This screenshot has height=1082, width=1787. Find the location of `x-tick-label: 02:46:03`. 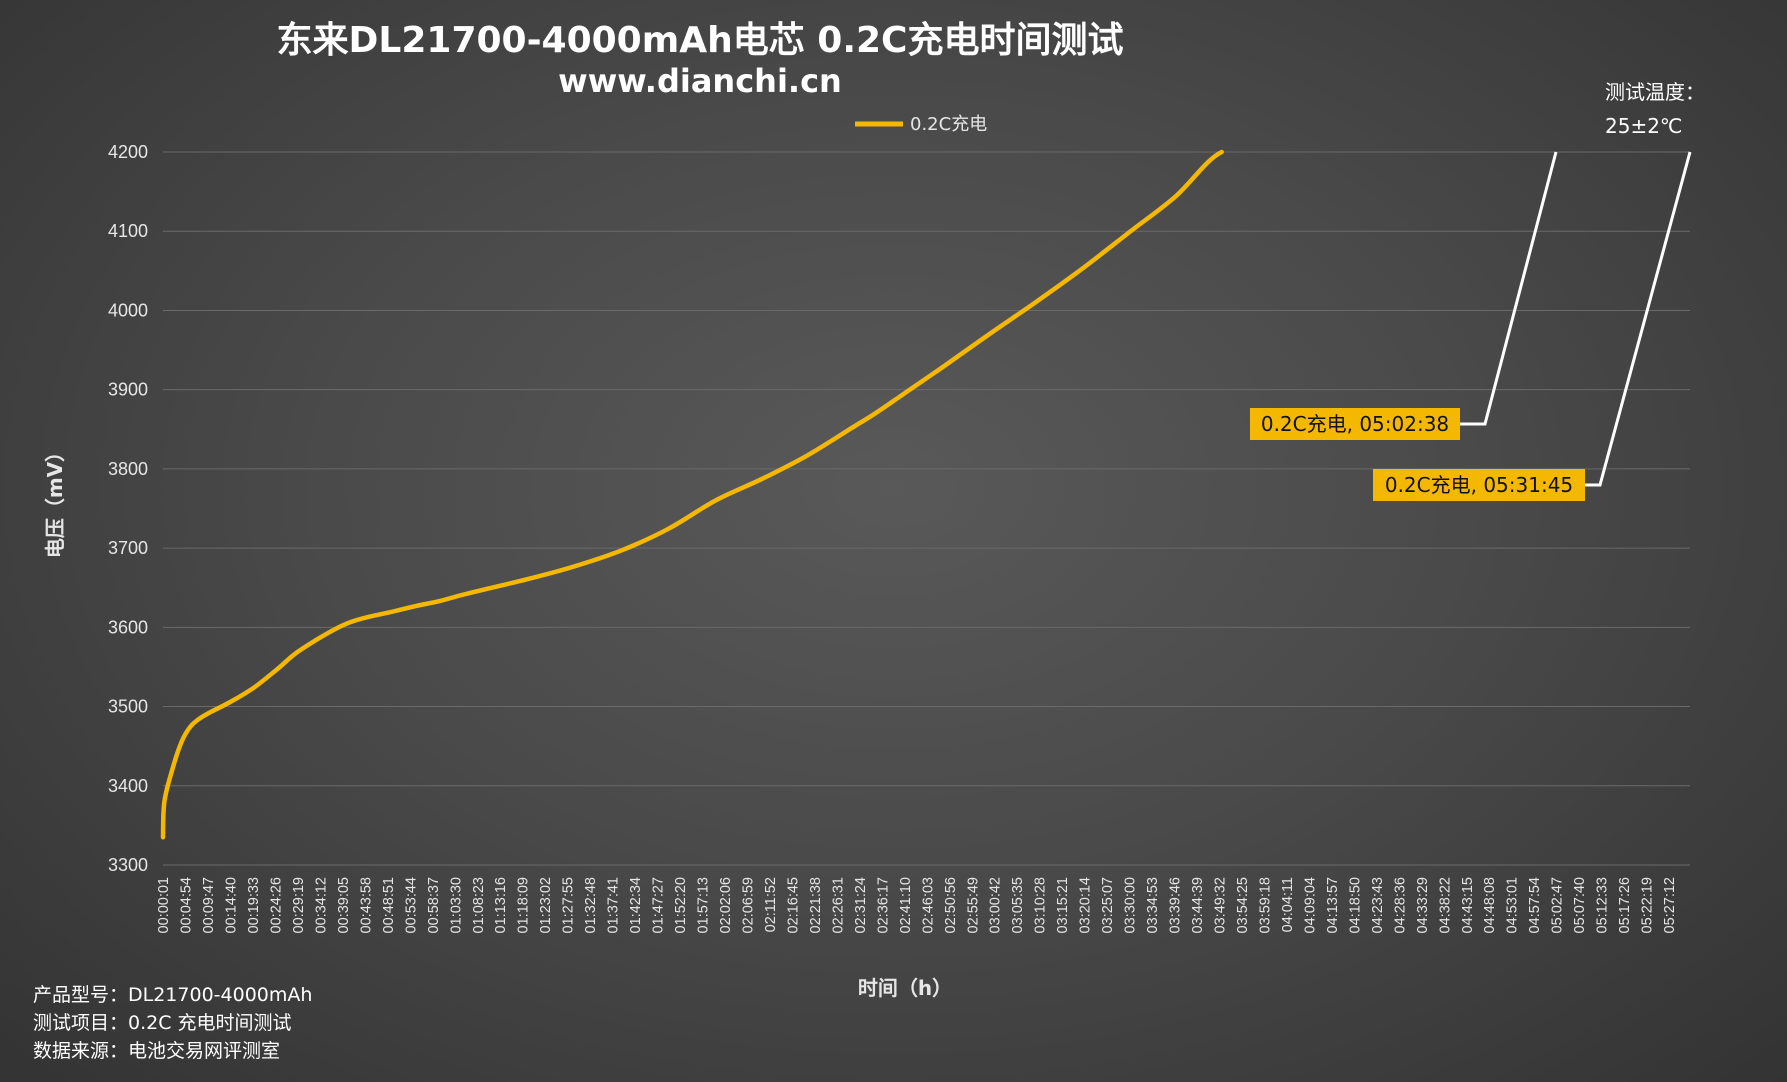

x-tick-label: 02:46:03 is located at coordinates (928, 905).